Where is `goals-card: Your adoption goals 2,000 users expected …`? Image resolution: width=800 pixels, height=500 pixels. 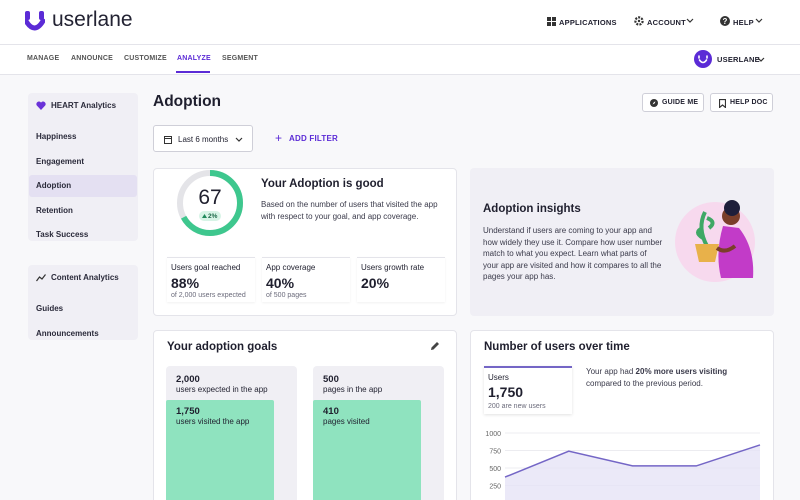 goals-card: Your adoption goals 2,000 users expected … is located at coordinates (305, 415).